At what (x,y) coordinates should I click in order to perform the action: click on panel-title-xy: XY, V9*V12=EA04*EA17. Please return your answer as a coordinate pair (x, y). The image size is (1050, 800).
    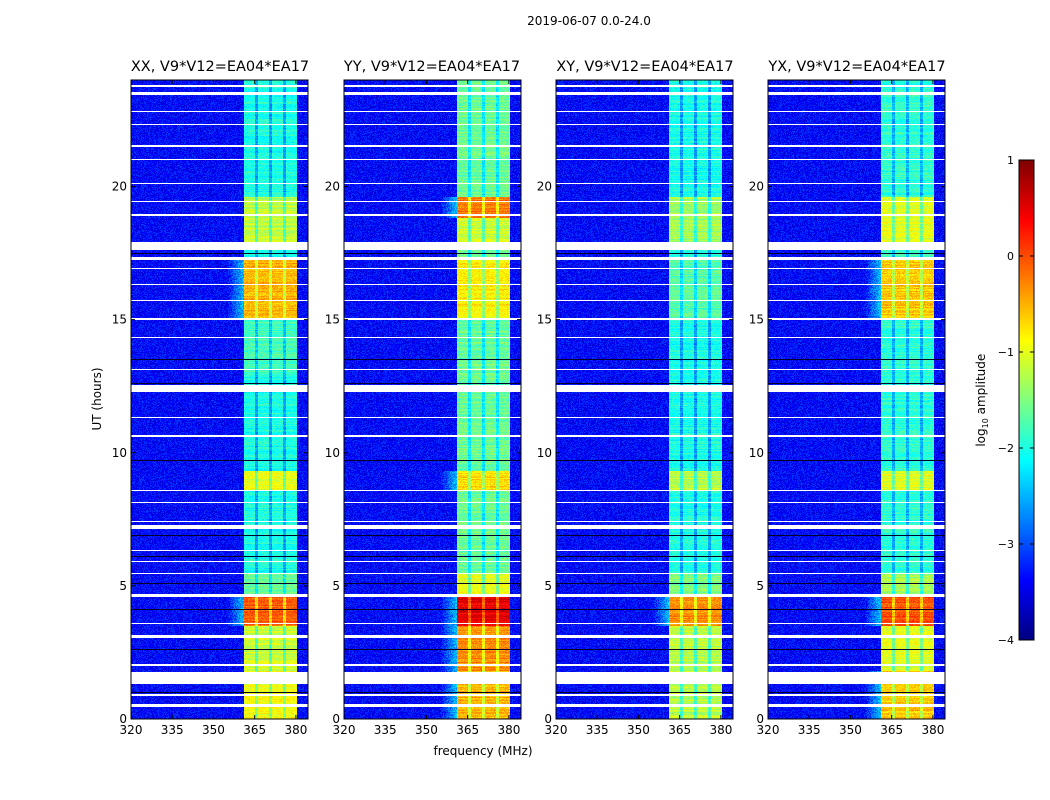
    Looking at the image, I should click on (645, 67).